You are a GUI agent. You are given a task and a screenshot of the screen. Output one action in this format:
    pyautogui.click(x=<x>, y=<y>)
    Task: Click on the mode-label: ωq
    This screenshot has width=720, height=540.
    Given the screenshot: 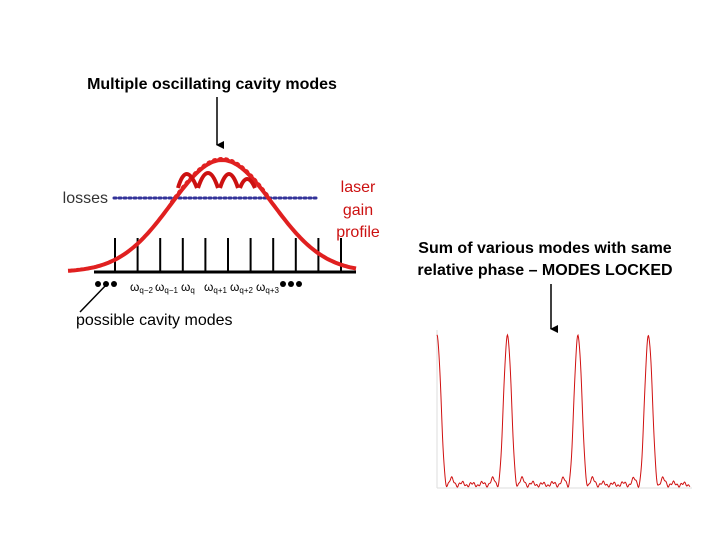 What is the action you would take?
    pyautogui.click(x=188, y=287)
    